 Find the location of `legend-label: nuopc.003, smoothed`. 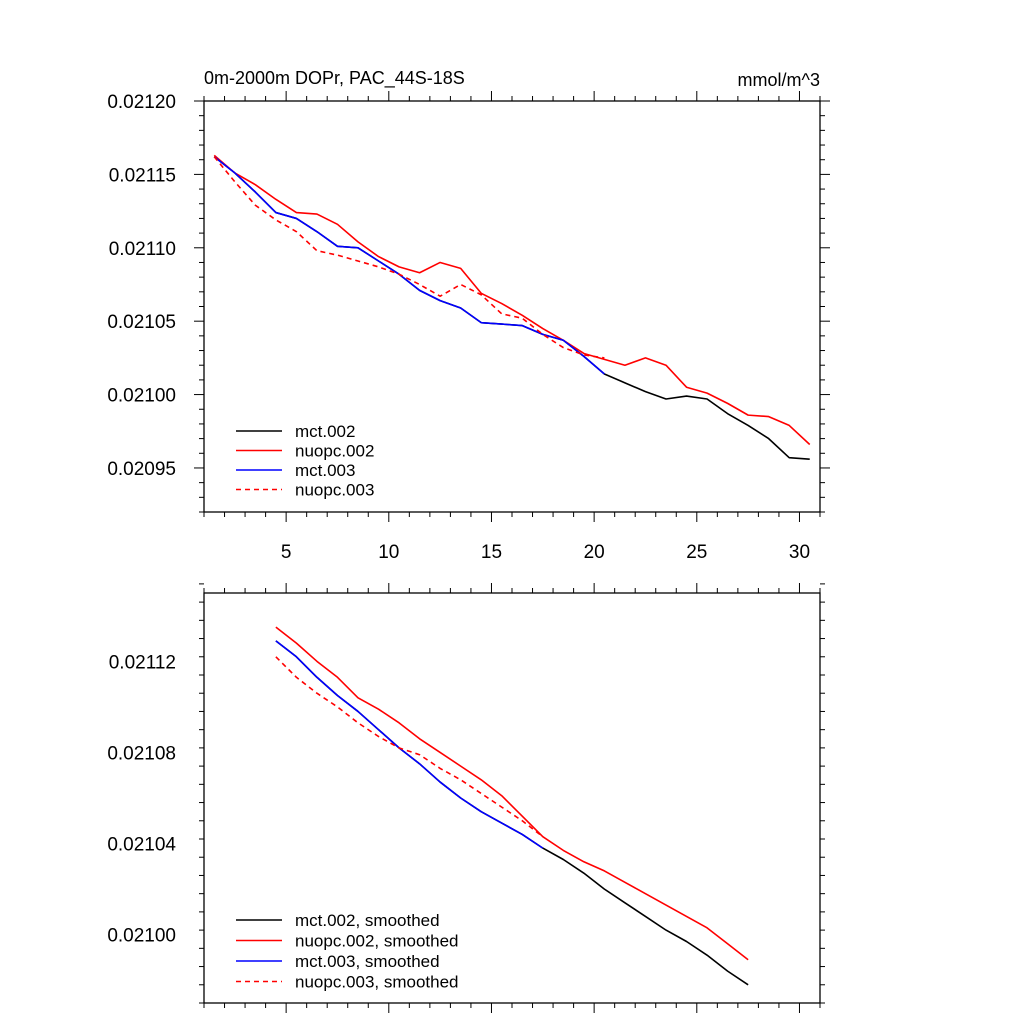

legend-label: nuopc.003, smoothed is located at coordinates (377, 982).